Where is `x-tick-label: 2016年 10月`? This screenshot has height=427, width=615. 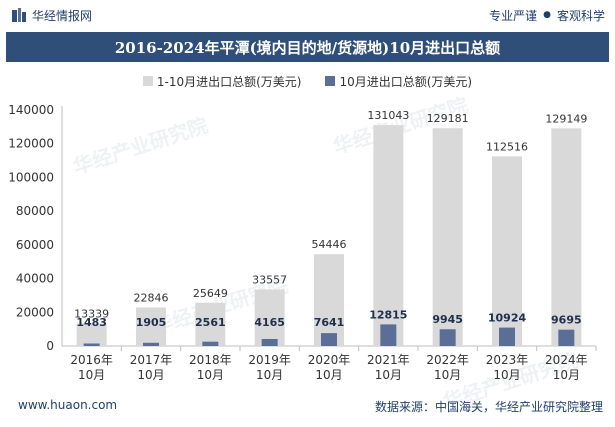 x-tick-label: 2016年 10月 is located at coordinates (91, 367).